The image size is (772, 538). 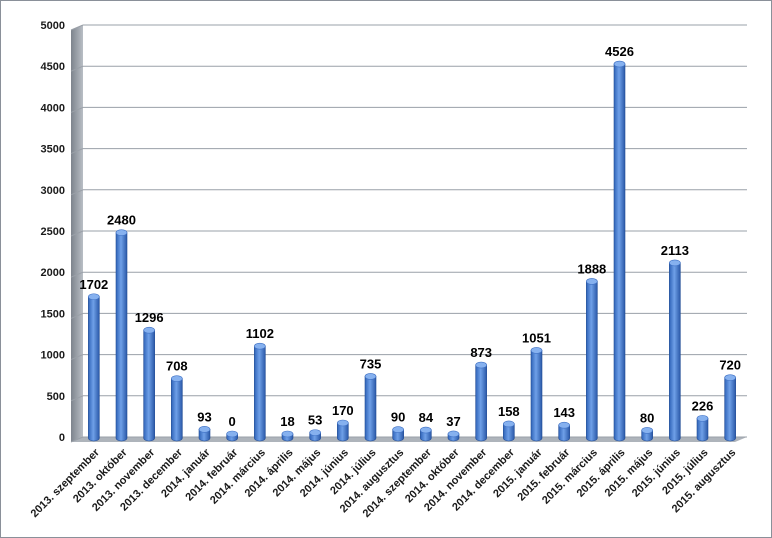 I want to click on data-label: 226, so click(x=703, y=405).